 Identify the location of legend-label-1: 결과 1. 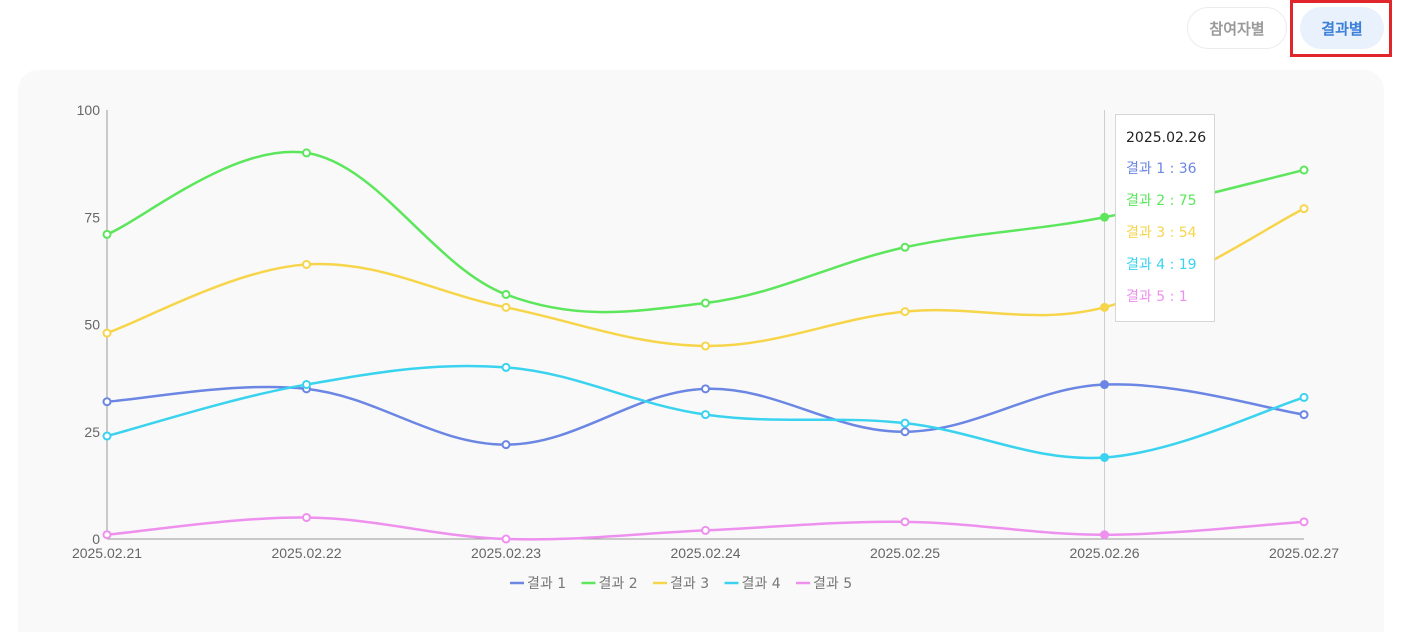
(546, 584).